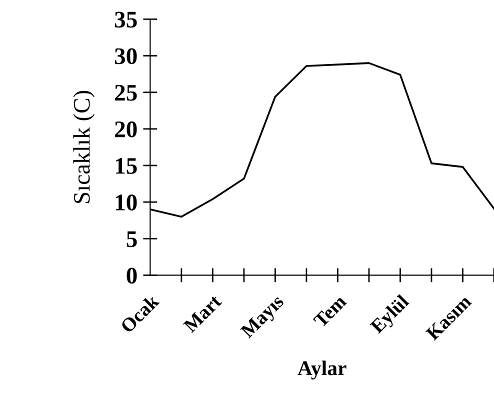 The height and width of the screenshot is (417, 494). What do you see at coordinates (131, 276) in the screenshot?
I see `y-tick-label: 0` at bounding box center [131, 276].